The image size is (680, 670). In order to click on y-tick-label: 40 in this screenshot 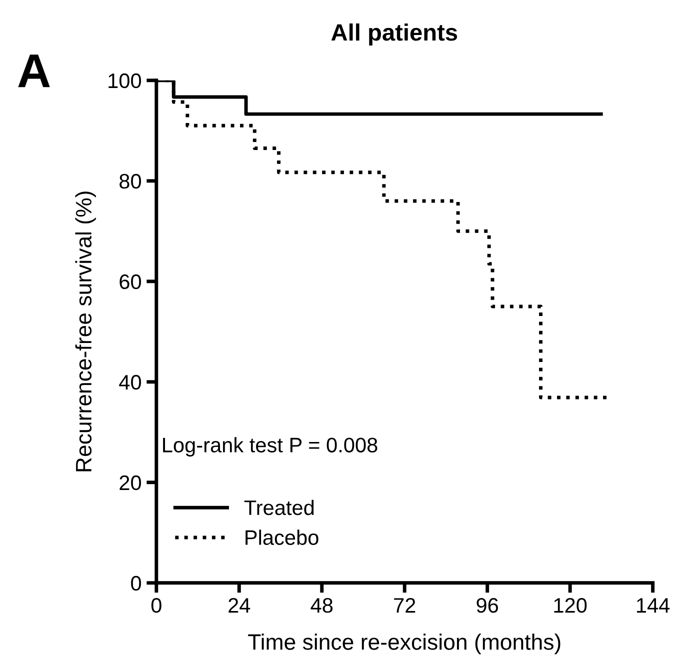, I will do `click(130, 382)`.